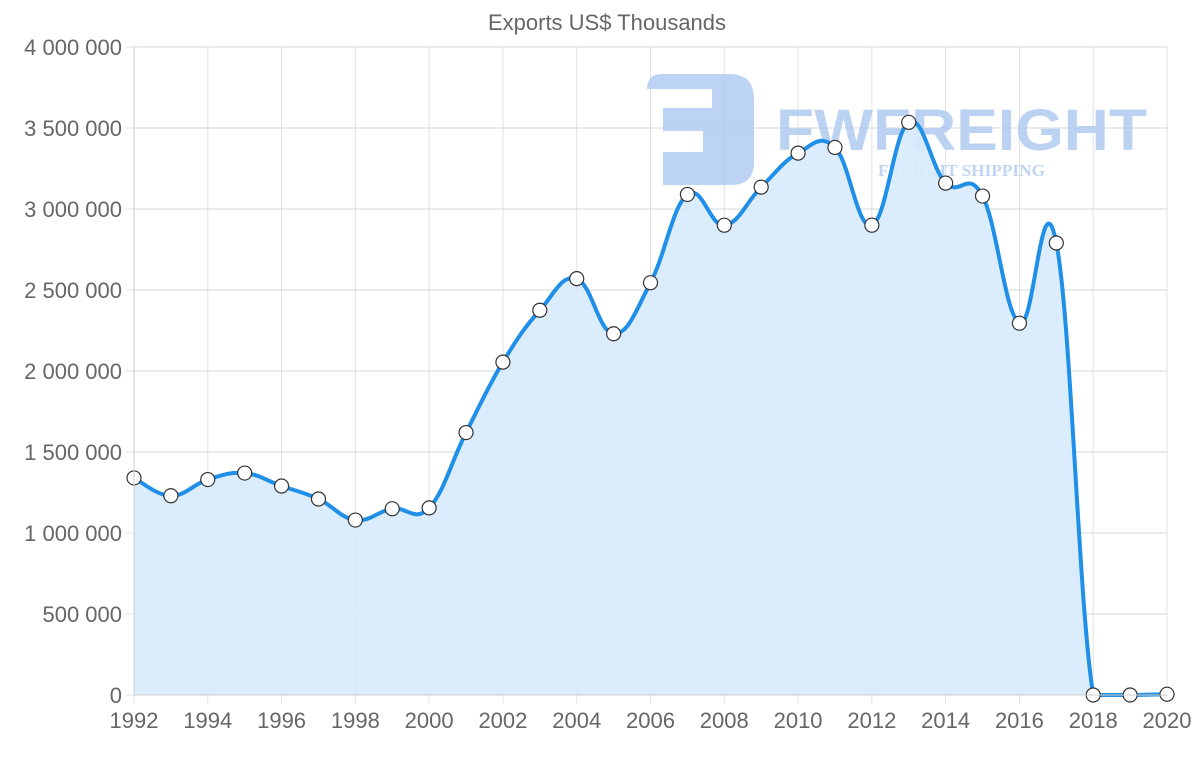 The image size is (1200, 763). I want to click on x-tick-label: 2016, so click(1019, 720).